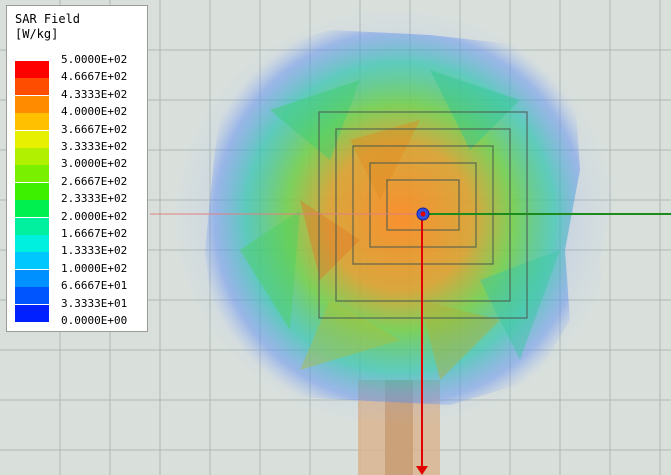 The width and height of the screenshot is (671, 475). Describe the element at coordinates (94, 233) in the screenshot. I see `legend-label: 1.6667E+02` at that location.